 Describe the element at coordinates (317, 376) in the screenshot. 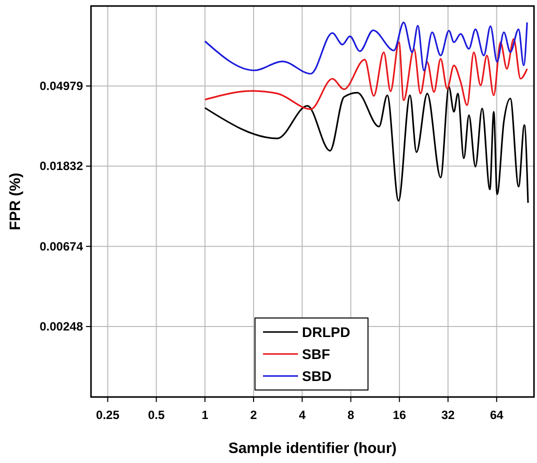

I see `legend-label: SBD` at that location.